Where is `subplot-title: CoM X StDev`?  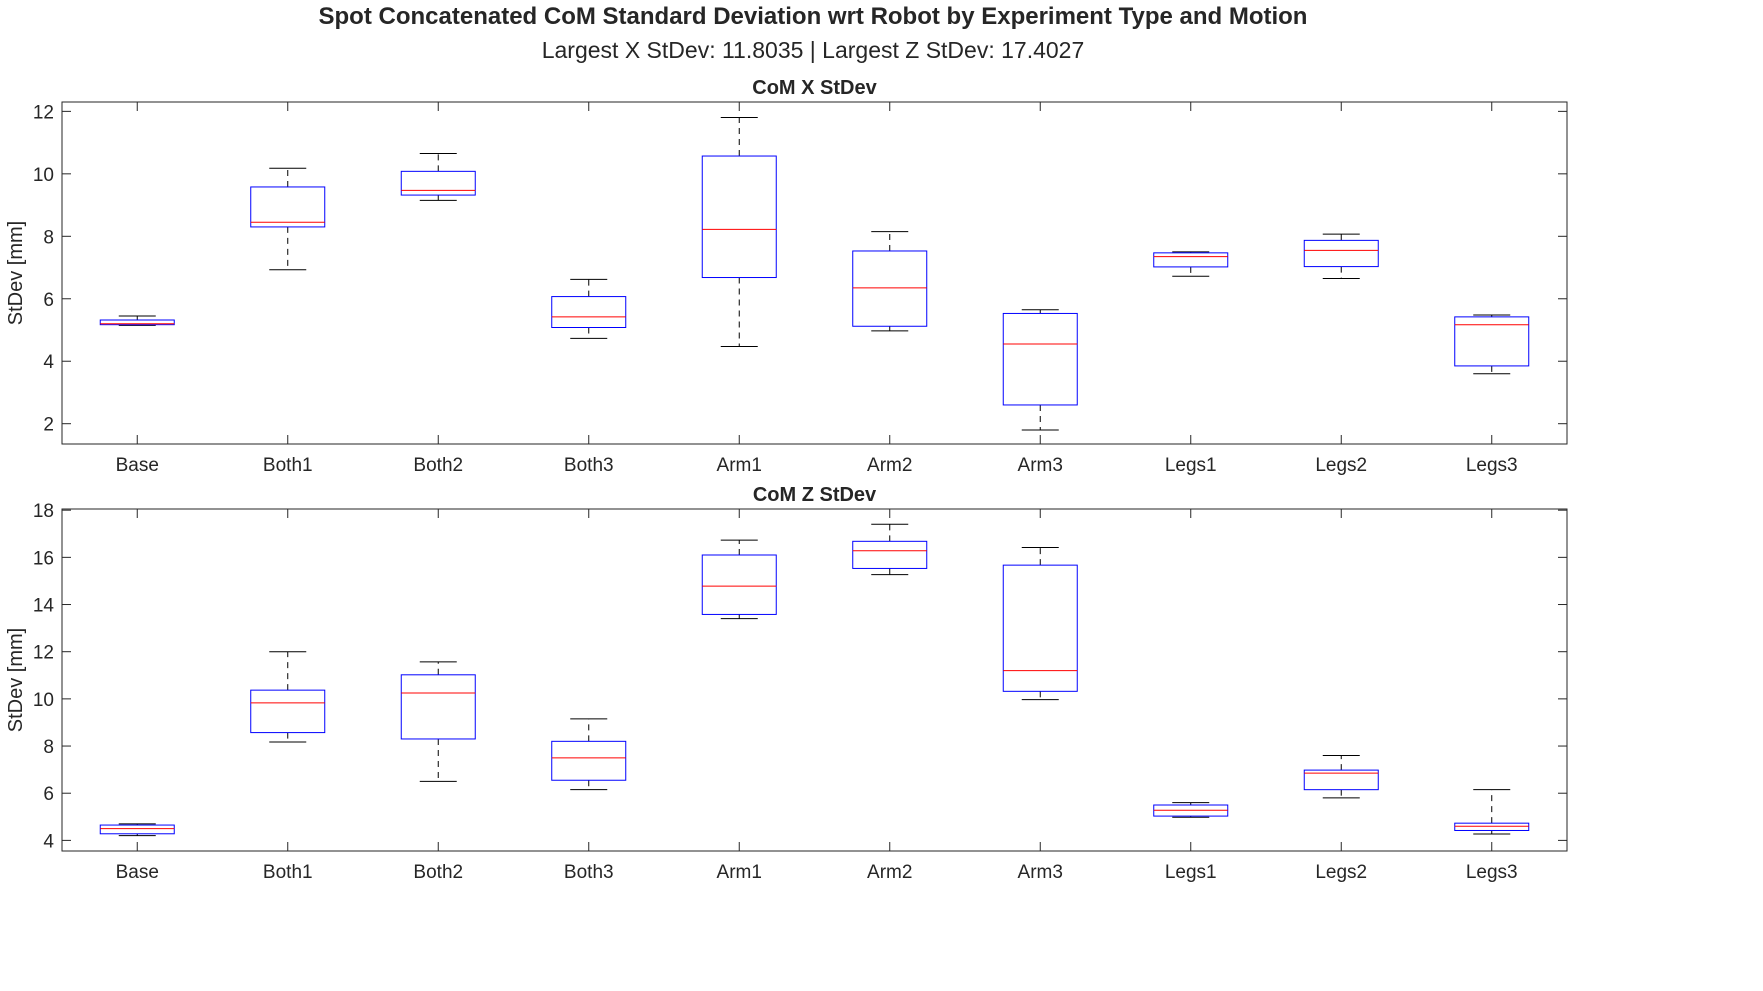
subplot-title: CoM X StDev is located at coordinates (814, 88).